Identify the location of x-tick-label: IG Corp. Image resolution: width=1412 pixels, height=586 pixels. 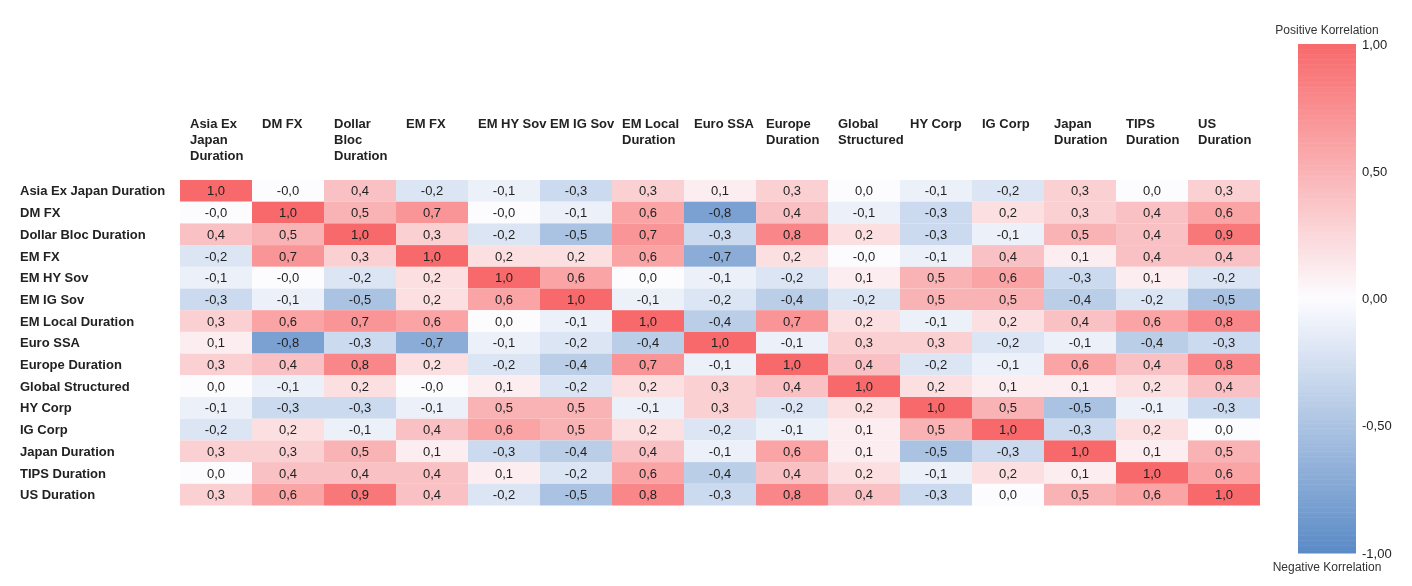
(1006, 123).